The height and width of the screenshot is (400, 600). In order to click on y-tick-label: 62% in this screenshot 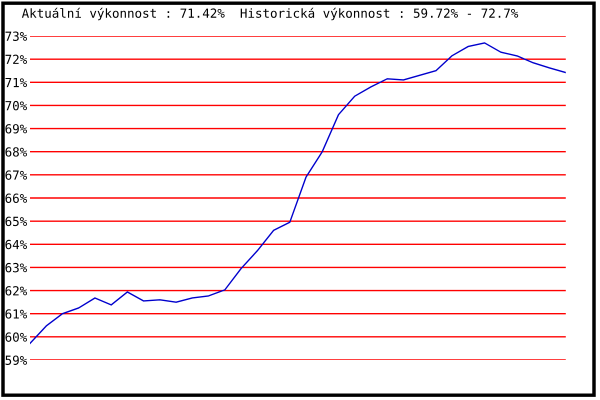, I will do `click(16, 291)`.